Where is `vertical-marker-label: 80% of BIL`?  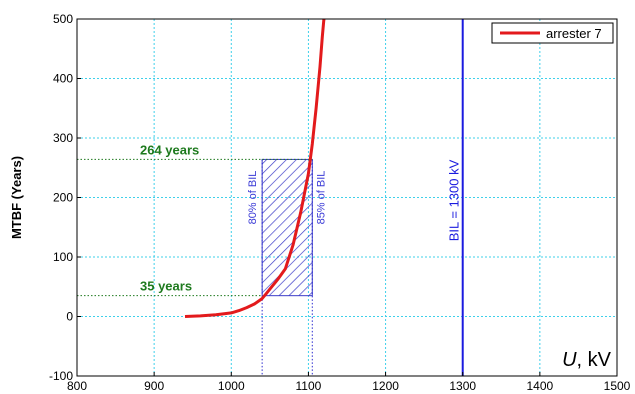
vertical-marker-label: 80% of BIL is located at coordinates (253, 198).